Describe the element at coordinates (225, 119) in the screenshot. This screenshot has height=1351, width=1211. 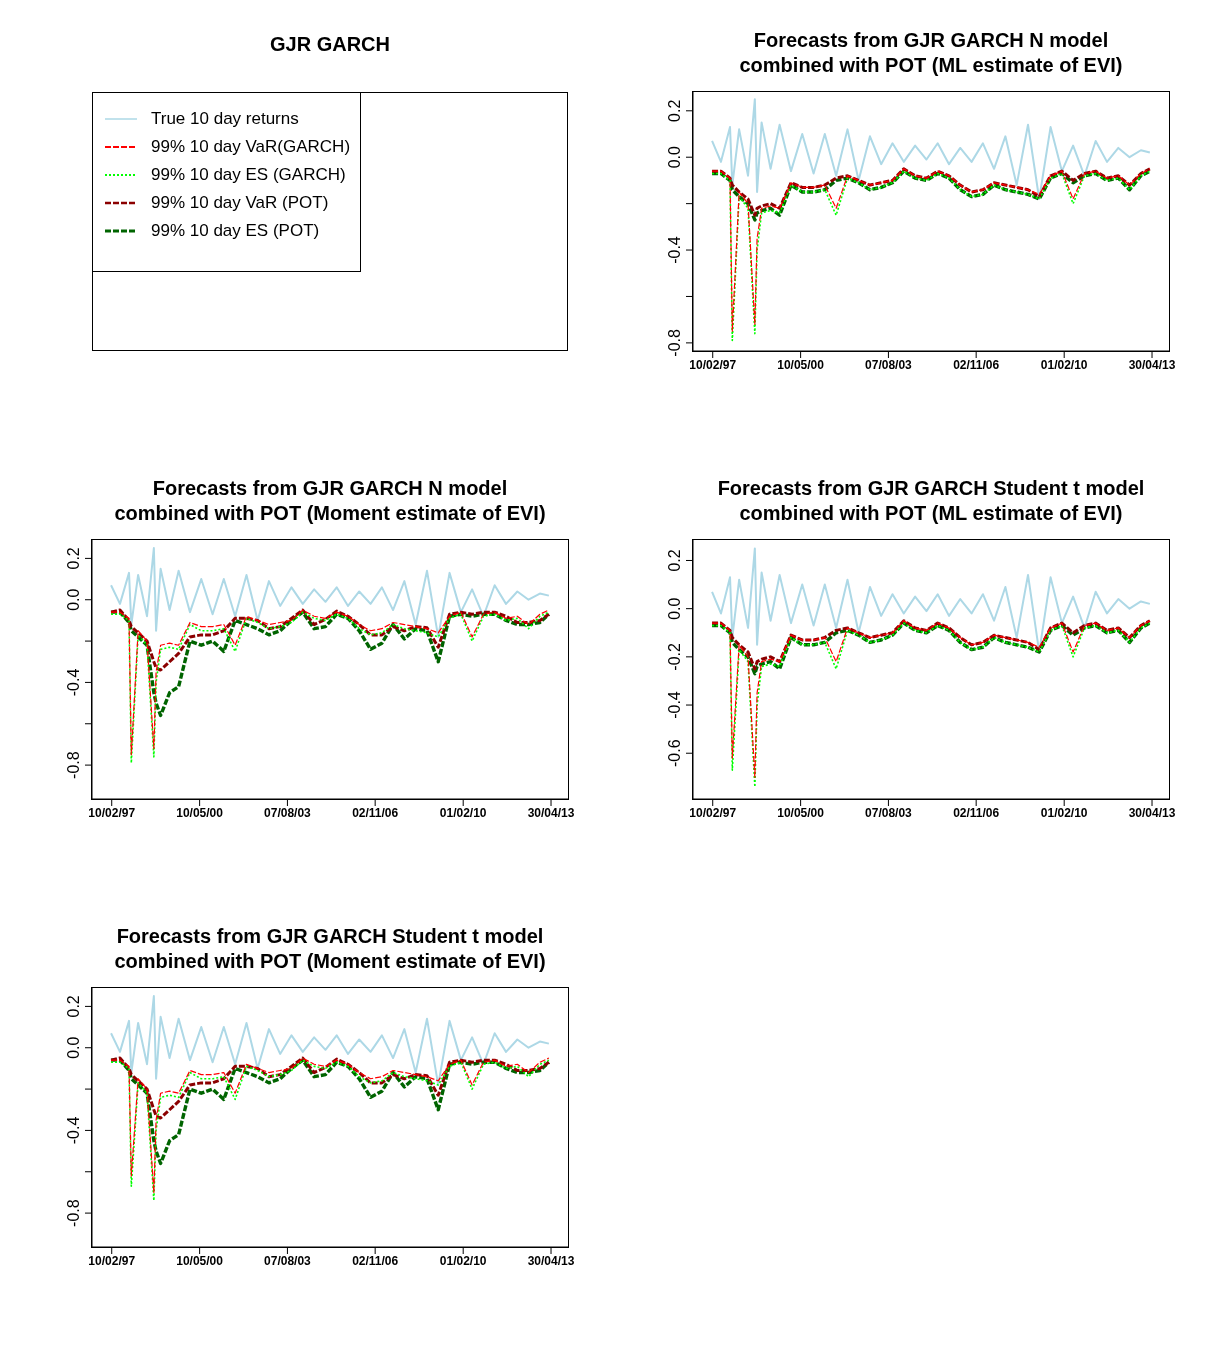
I see `legend-label: True 10 day returns` at that location.